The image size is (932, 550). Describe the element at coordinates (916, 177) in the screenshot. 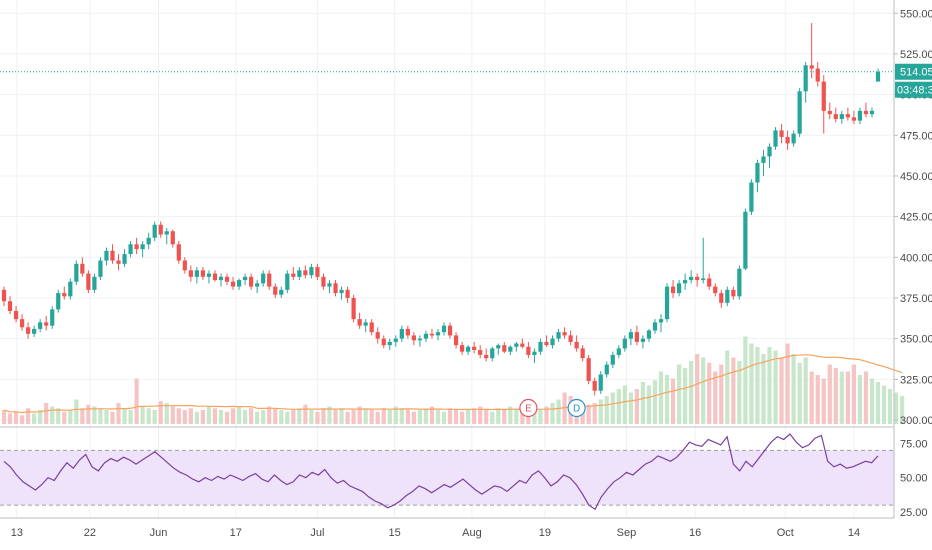

I see `price-tick-label: 450.00` at that location.